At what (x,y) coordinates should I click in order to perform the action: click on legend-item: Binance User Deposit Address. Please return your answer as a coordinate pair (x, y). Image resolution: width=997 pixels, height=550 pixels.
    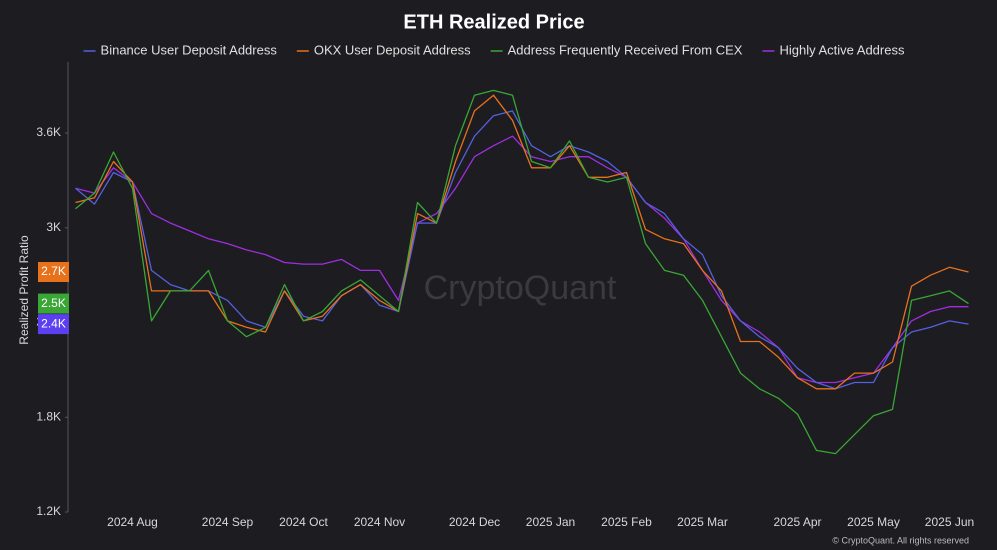
    Looking at the image, I should click on (180, 49).